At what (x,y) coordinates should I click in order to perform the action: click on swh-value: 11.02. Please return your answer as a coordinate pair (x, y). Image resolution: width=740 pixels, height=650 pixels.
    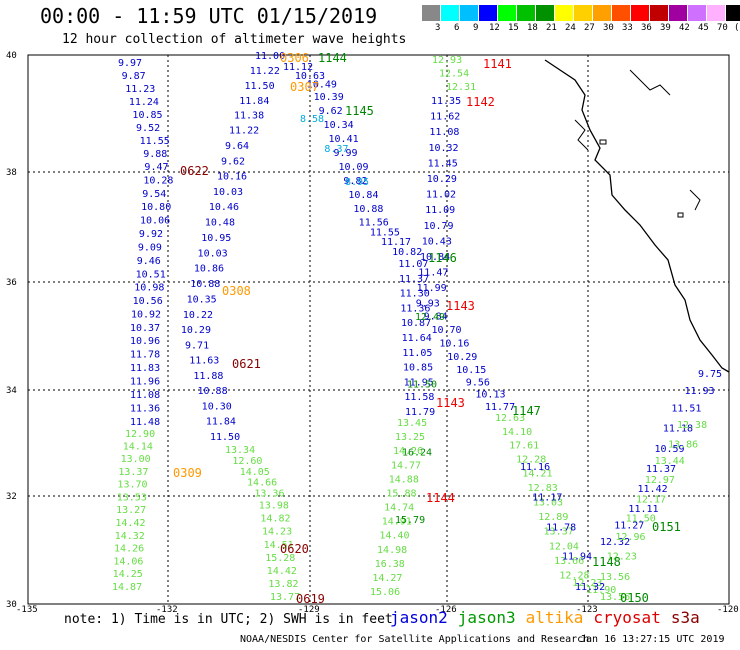
    Looking at the image, I should click on (441, 195).